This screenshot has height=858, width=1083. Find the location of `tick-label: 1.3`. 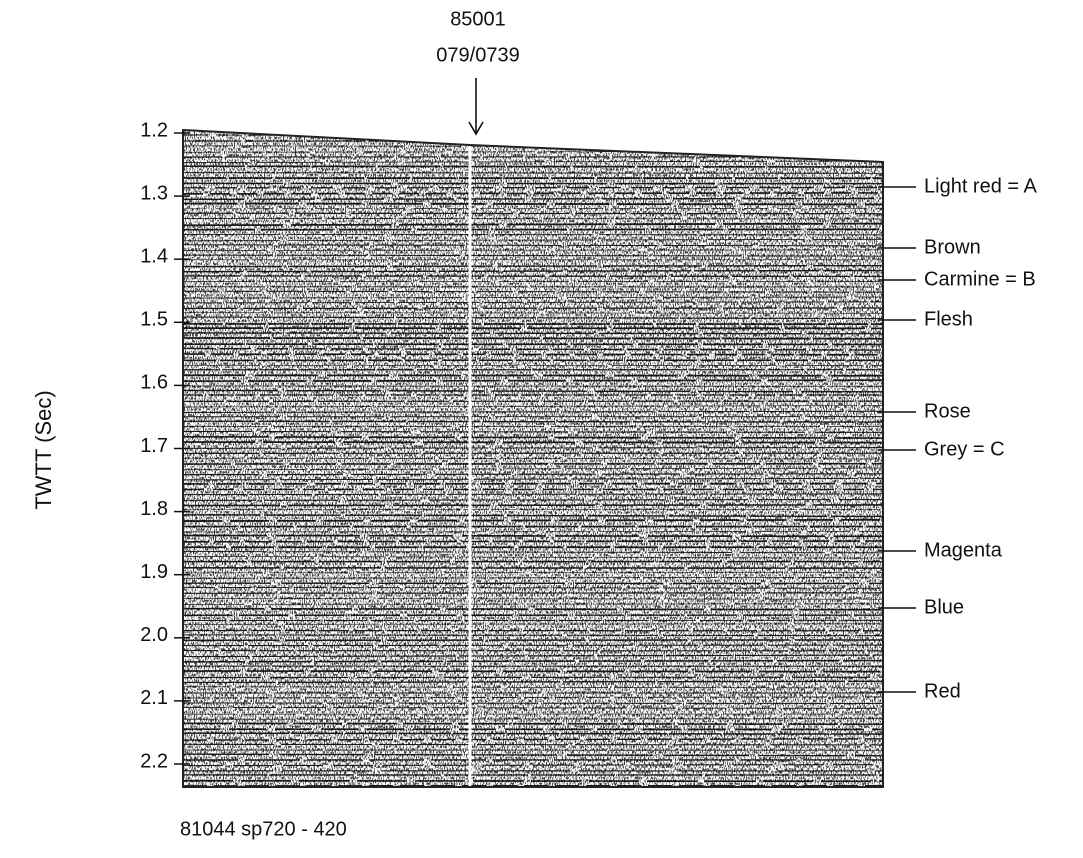

tick-label: 1.3 is located at coordinates (154, 193).